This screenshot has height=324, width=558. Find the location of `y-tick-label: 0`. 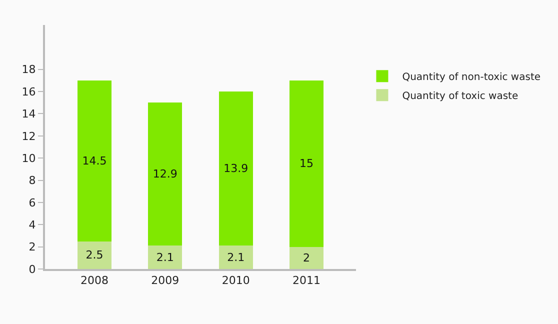

y-tick-label: 0 is located at coordinates (32, 269).